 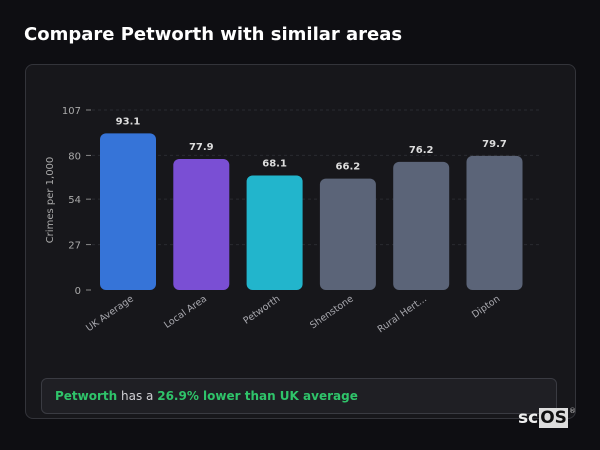 What do you see at coordinates (137, 396) in the screenshot?
I see `summary-text: has a` at bounding box center [137, 396].